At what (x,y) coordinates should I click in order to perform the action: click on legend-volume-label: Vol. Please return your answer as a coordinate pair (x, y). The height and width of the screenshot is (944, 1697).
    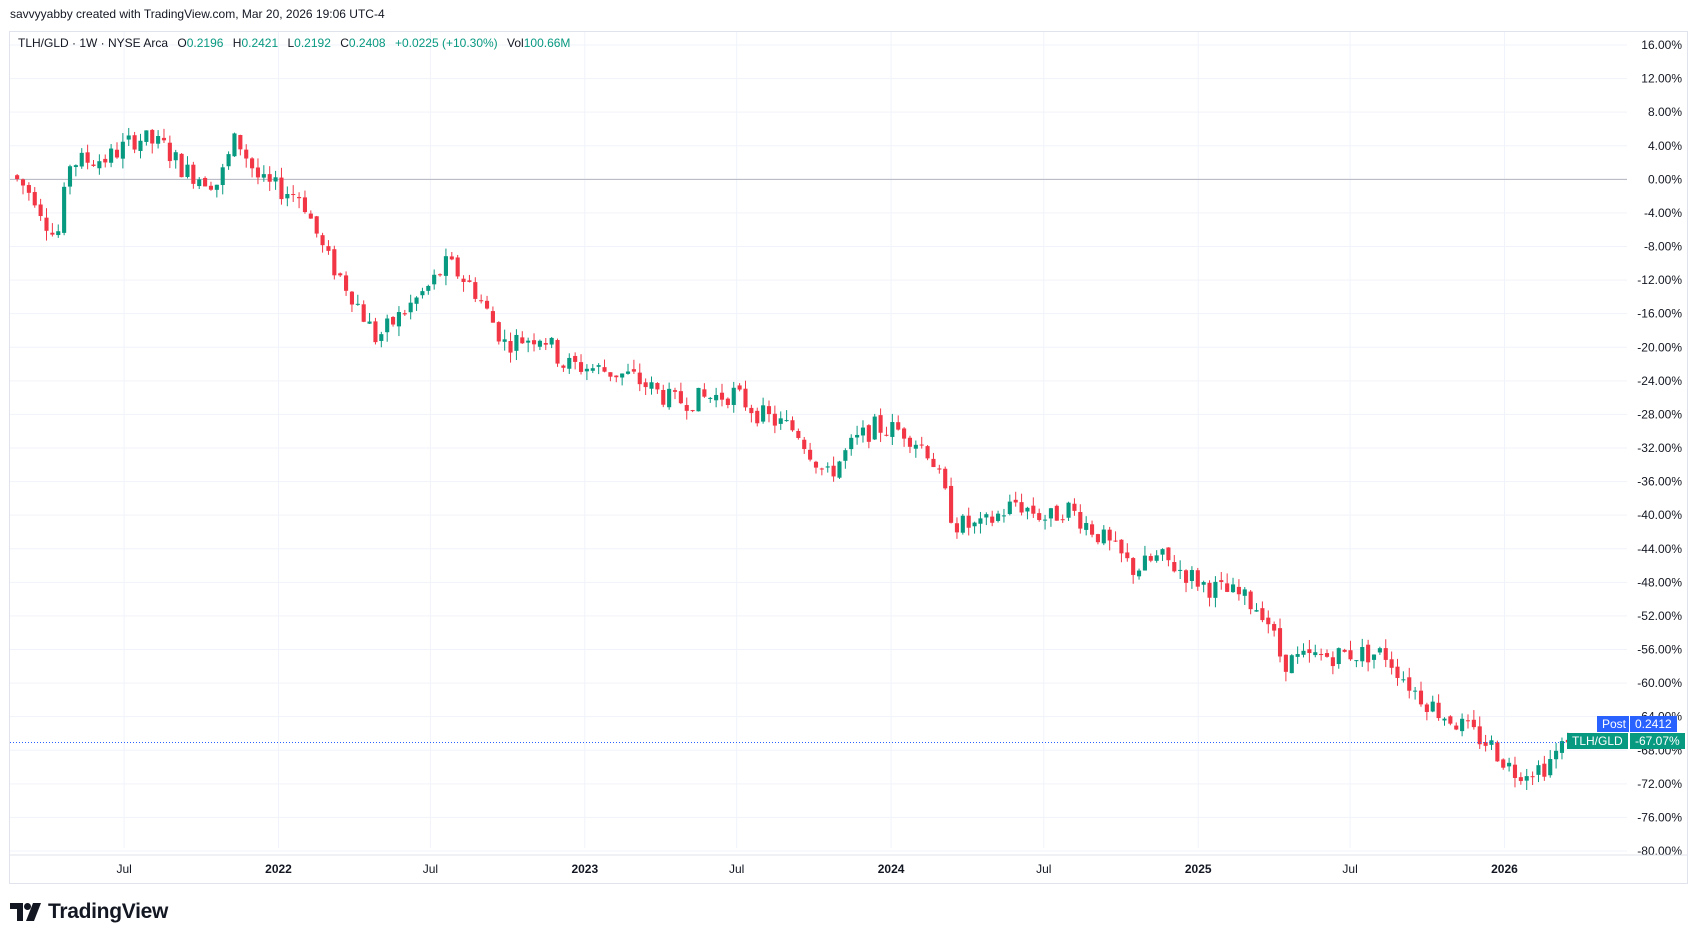
    Looking at the image, I should click on (515, 43).